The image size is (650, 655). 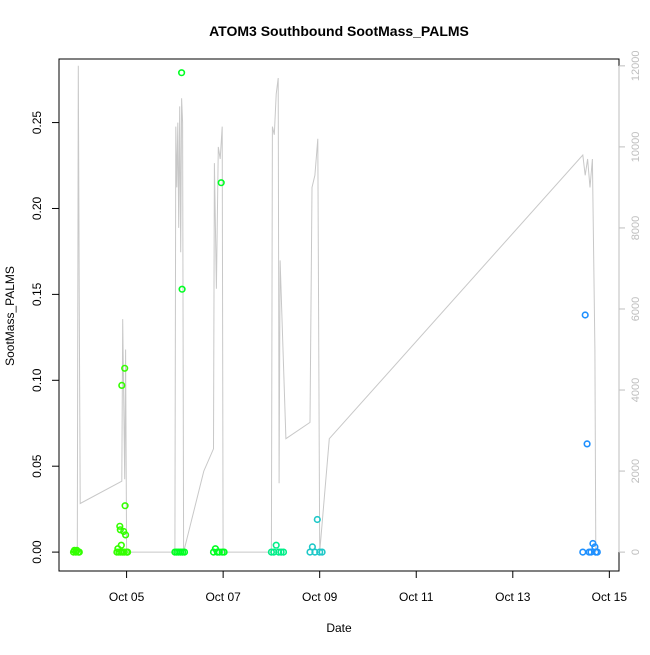 I want to click on x-tick-label: Oct 11, so click(x=416, y=597).